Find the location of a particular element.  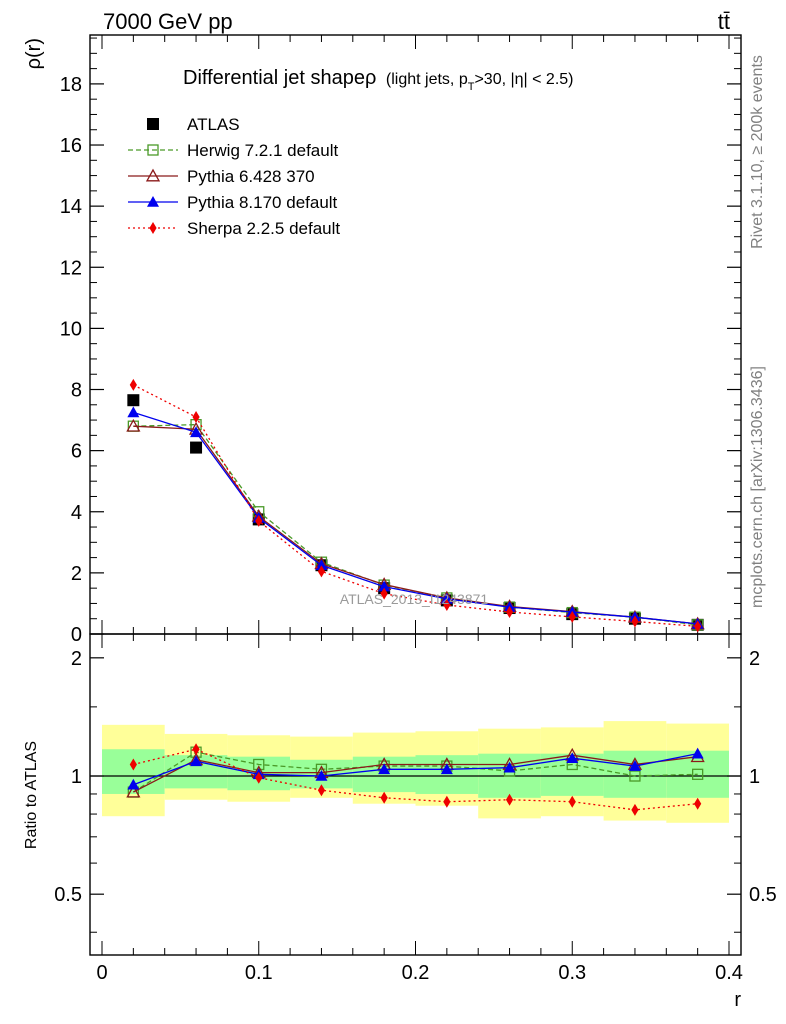

main-ytick-label: 10 is located at coordinates (71, 329).